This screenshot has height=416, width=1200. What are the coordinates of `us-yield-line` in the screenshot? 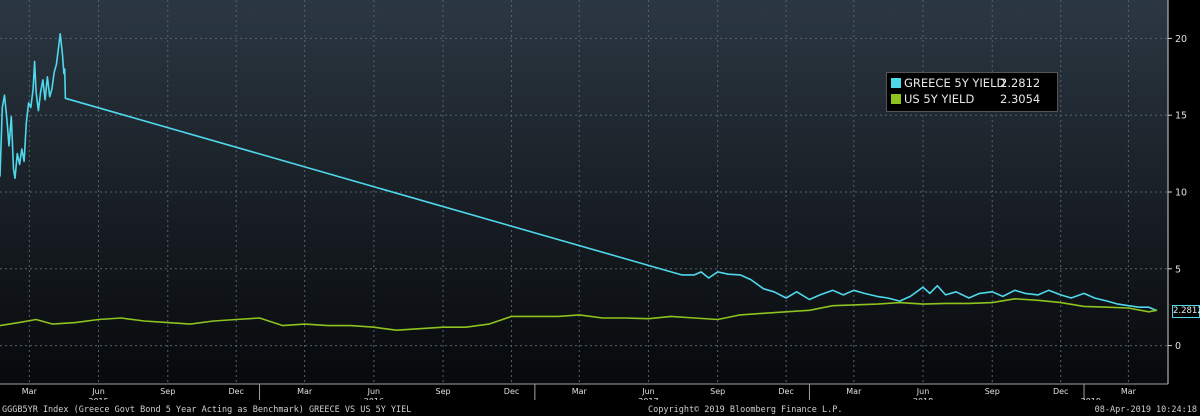 It's located at (579, 314).